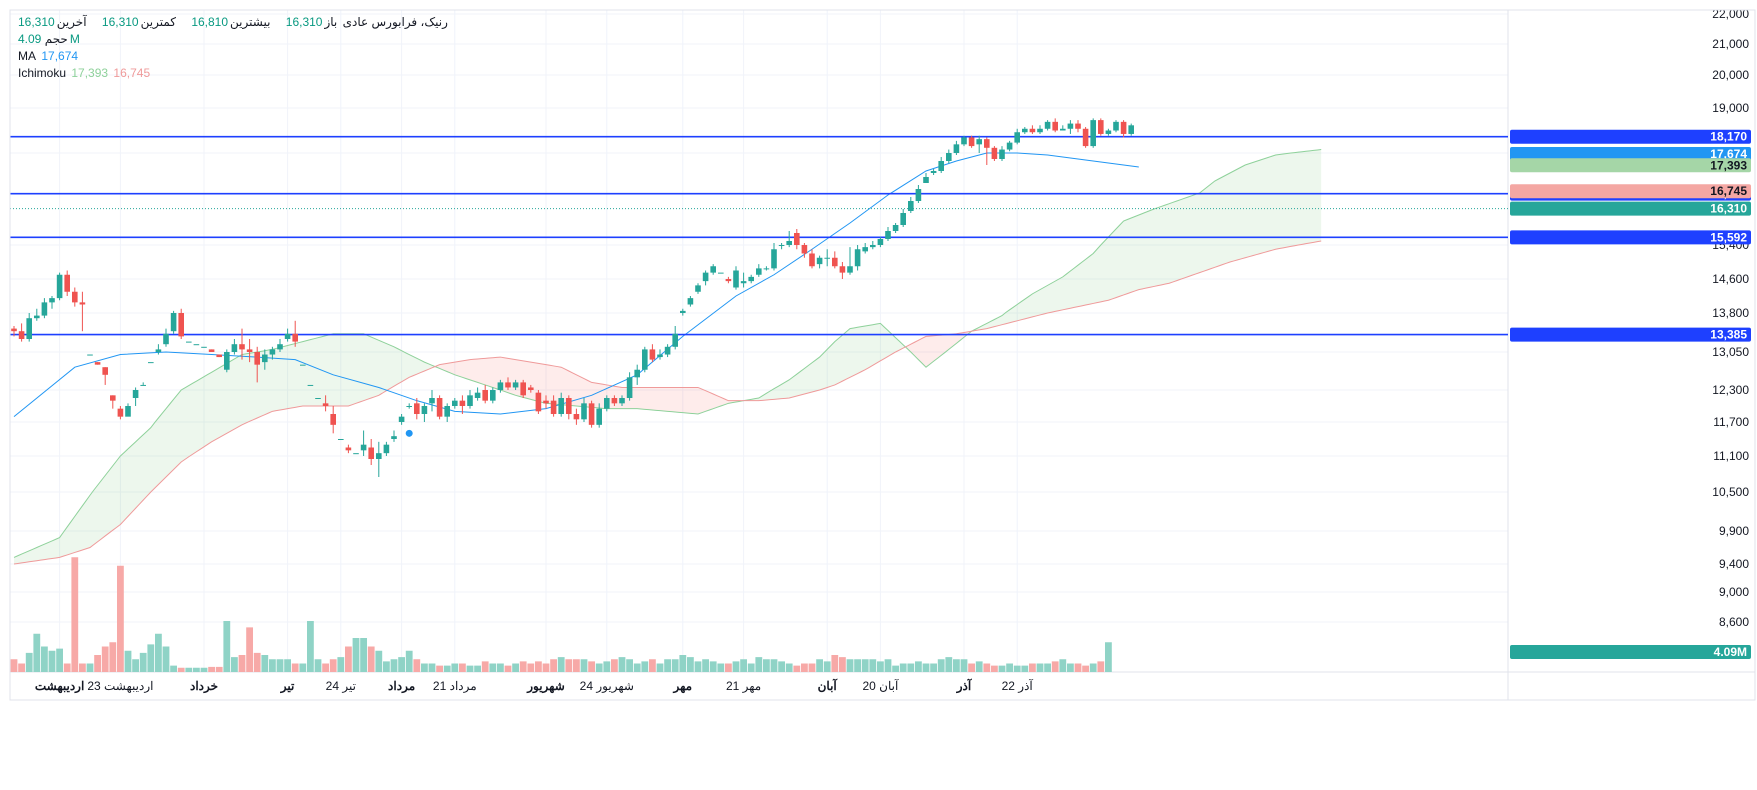 This screenshot has width=1757, height=790. Describe the element at coordinates (50, 39) in the screenshot. I see `volume-legend: حجم 4.09M` at that location.